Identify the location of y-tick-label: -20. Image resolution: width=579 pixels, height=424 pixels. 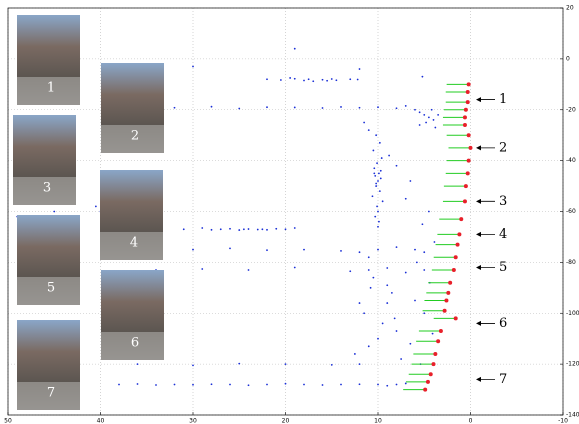
(571, 109).